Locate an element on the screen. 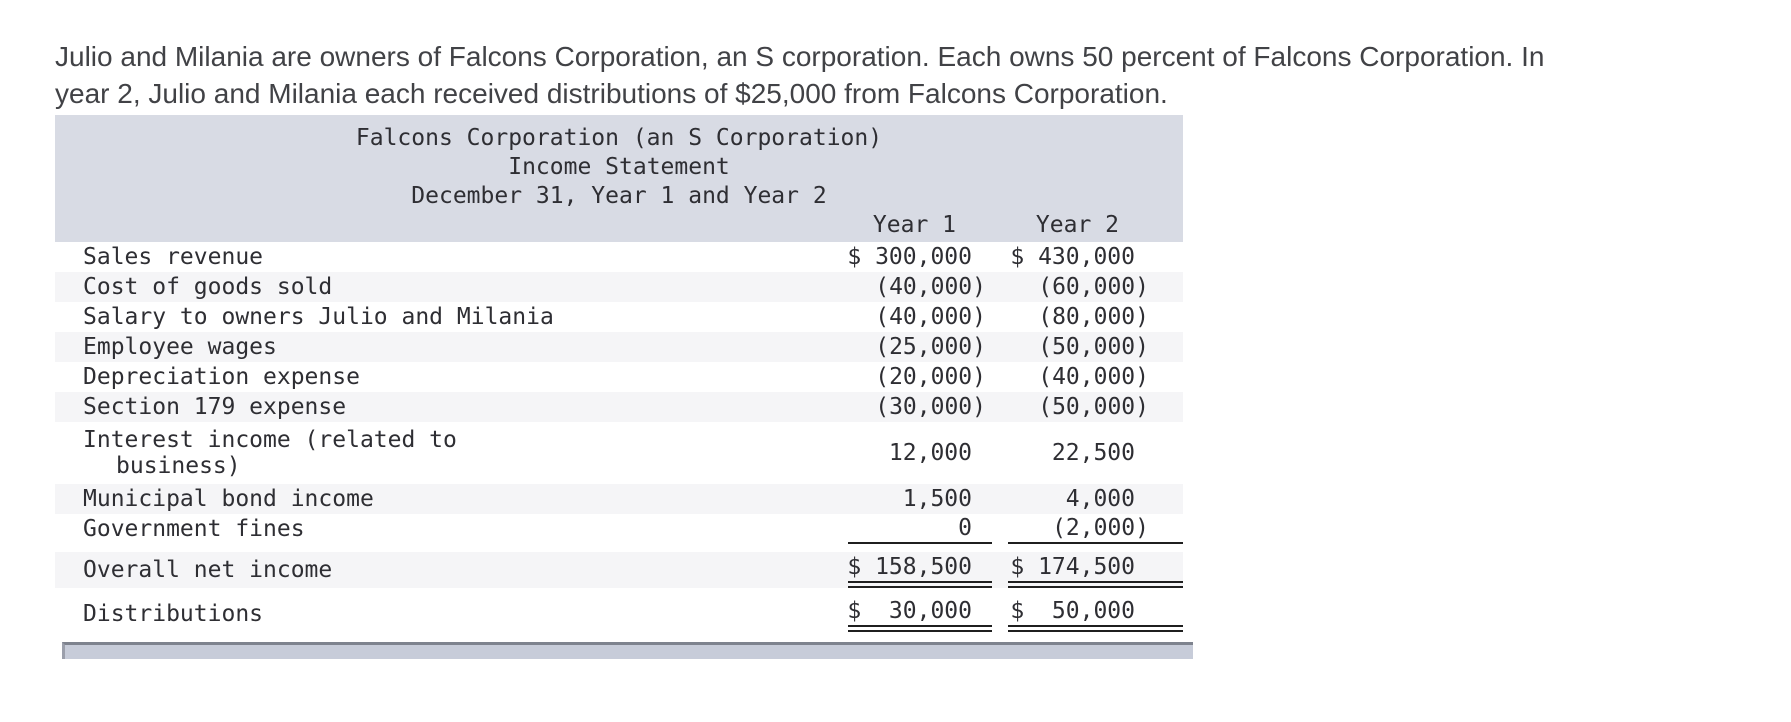  row-label: Distributions is located at coordinates (173, 614).